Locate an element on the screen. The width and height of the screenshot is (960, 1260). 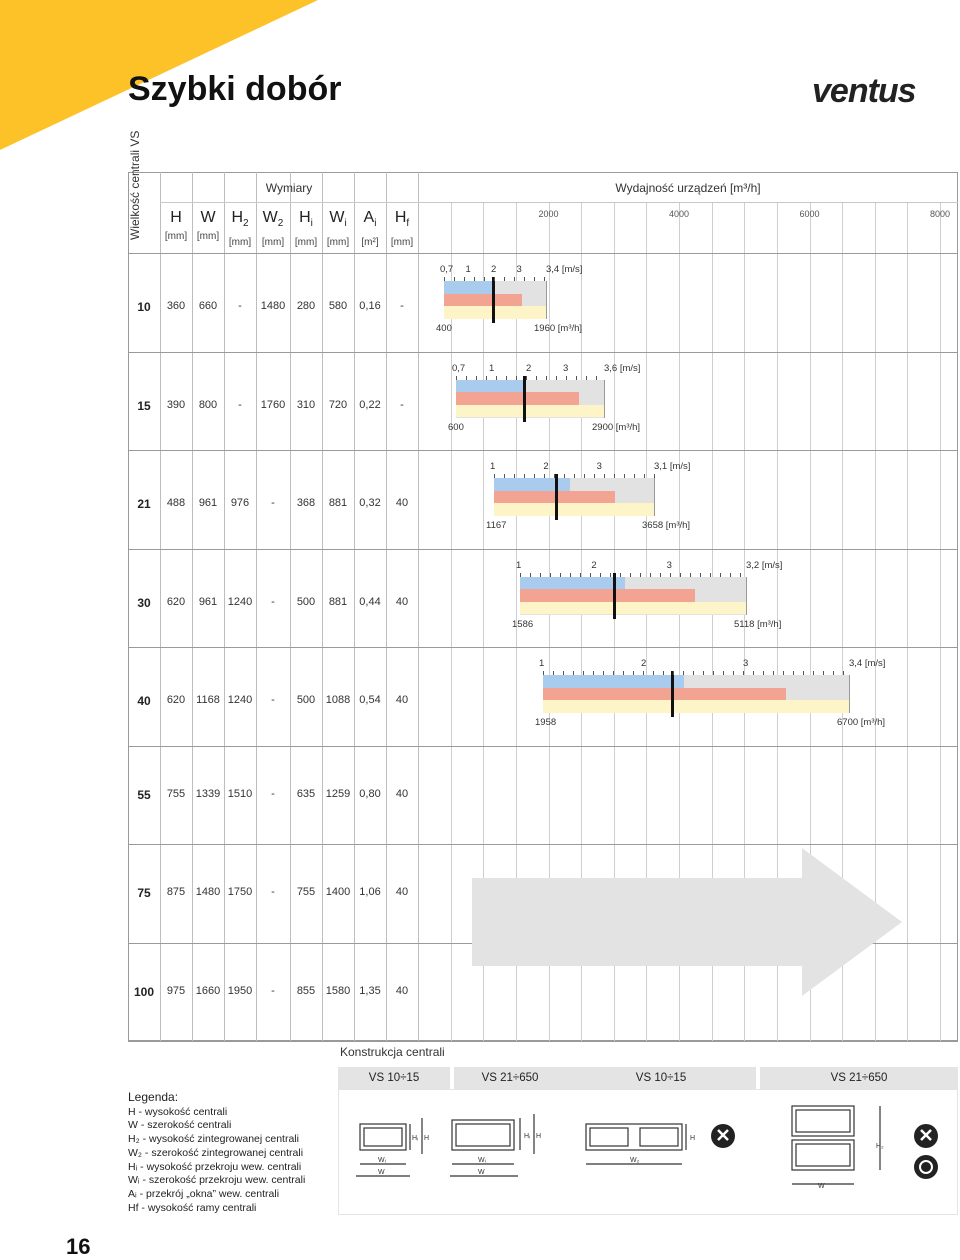
row-value: 975 is located at coordinates (176, 990).